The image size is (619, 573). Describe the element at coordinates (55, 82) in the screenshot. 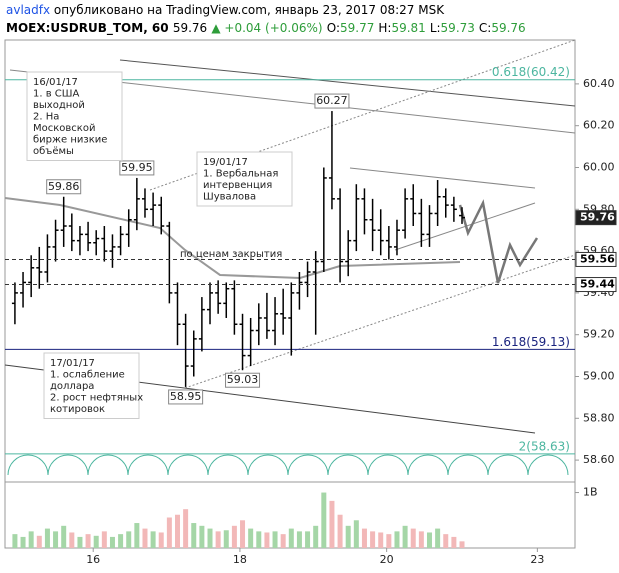

I see `note-line: 16/01/17` at that location.